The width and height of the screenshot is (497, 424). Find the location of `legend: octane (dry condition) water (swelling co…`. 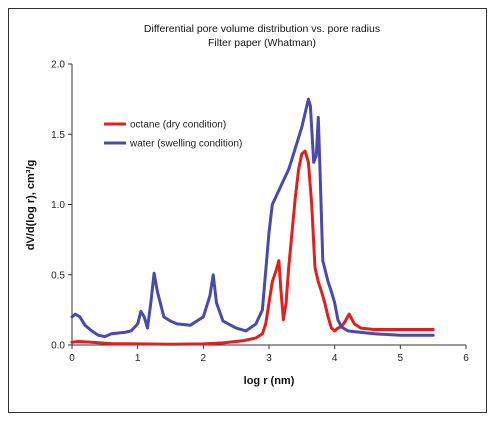

legend: octane (dry condition) water (swelling co… is located at coordinates (173, 135).